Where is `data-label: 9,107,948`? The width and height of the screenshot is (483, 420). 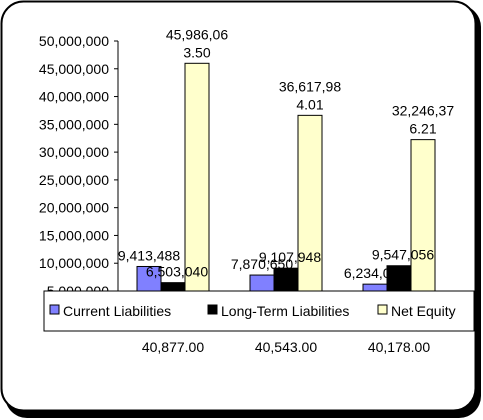 data-label: 9,107,948 is located at coordinates (290, 257).